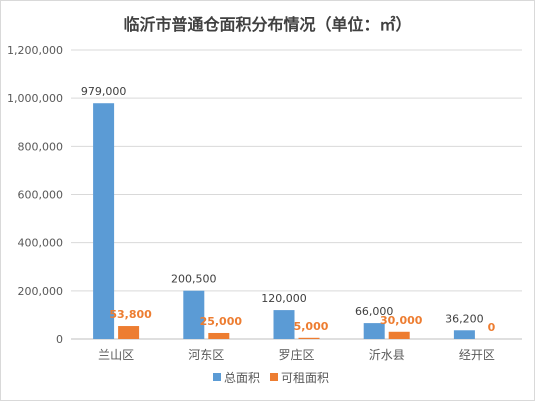  Describe the element at coordinates (104, 91) in the screenshot. I see `data-label-total: 979,000` at that location.